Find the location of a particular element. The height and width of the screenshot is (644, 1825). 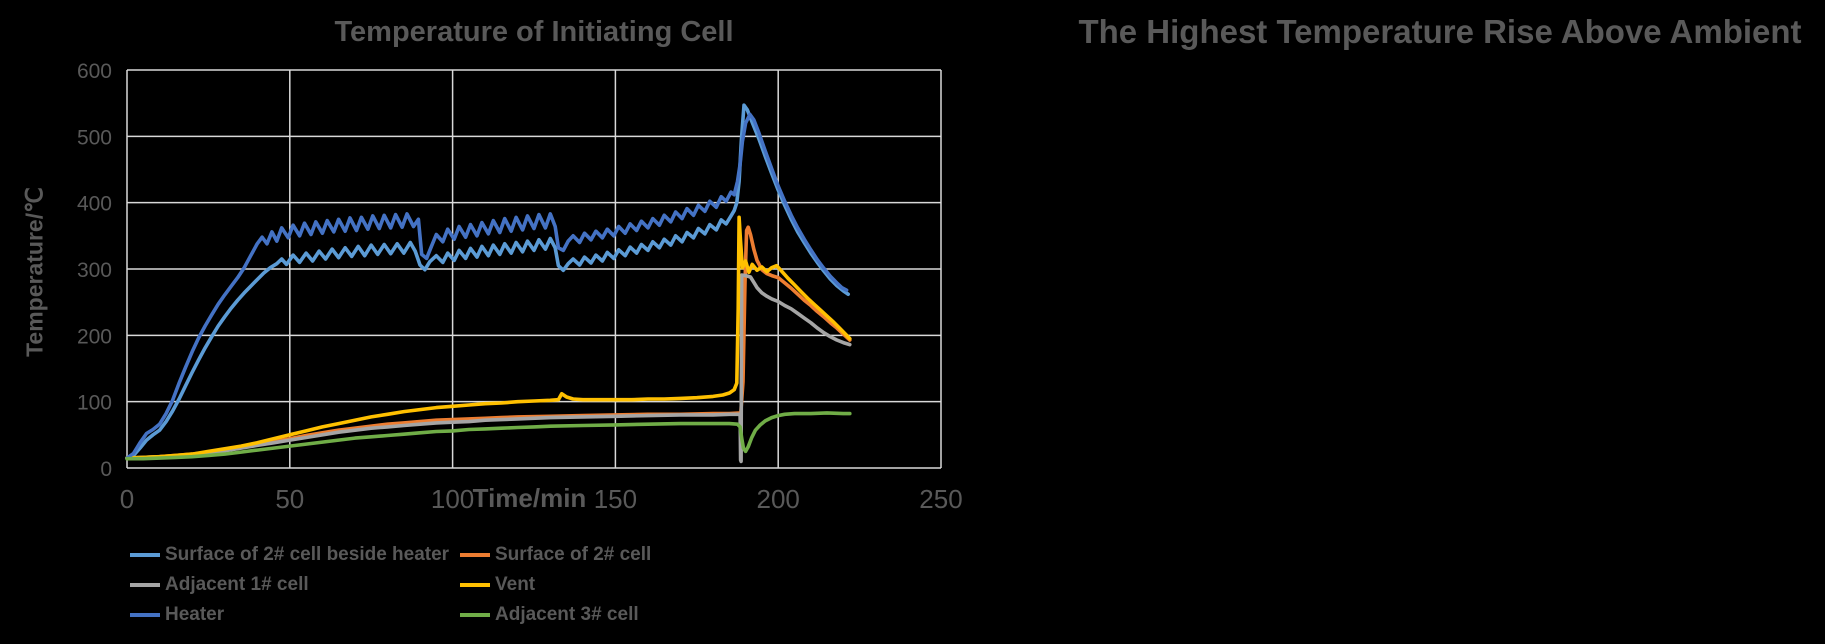

legend-item-vent: Vent is located at coordinates (625, 585).